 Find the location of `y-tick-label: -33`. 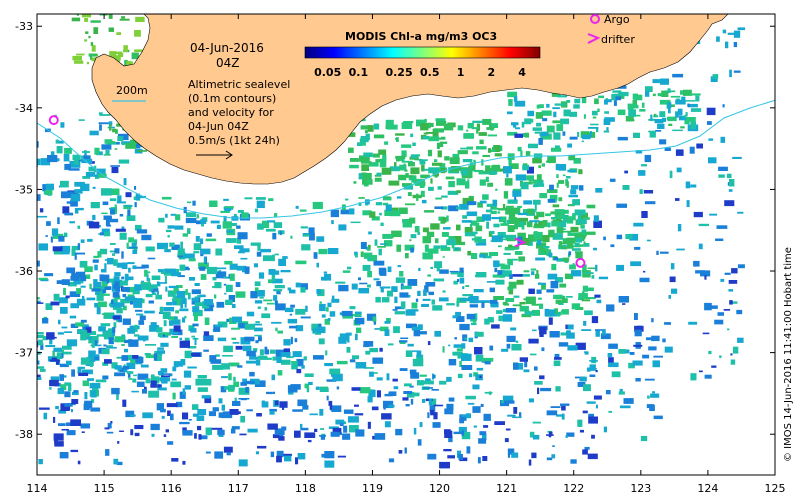

y-tick-label: -33 is located at coordinates (24, 26).